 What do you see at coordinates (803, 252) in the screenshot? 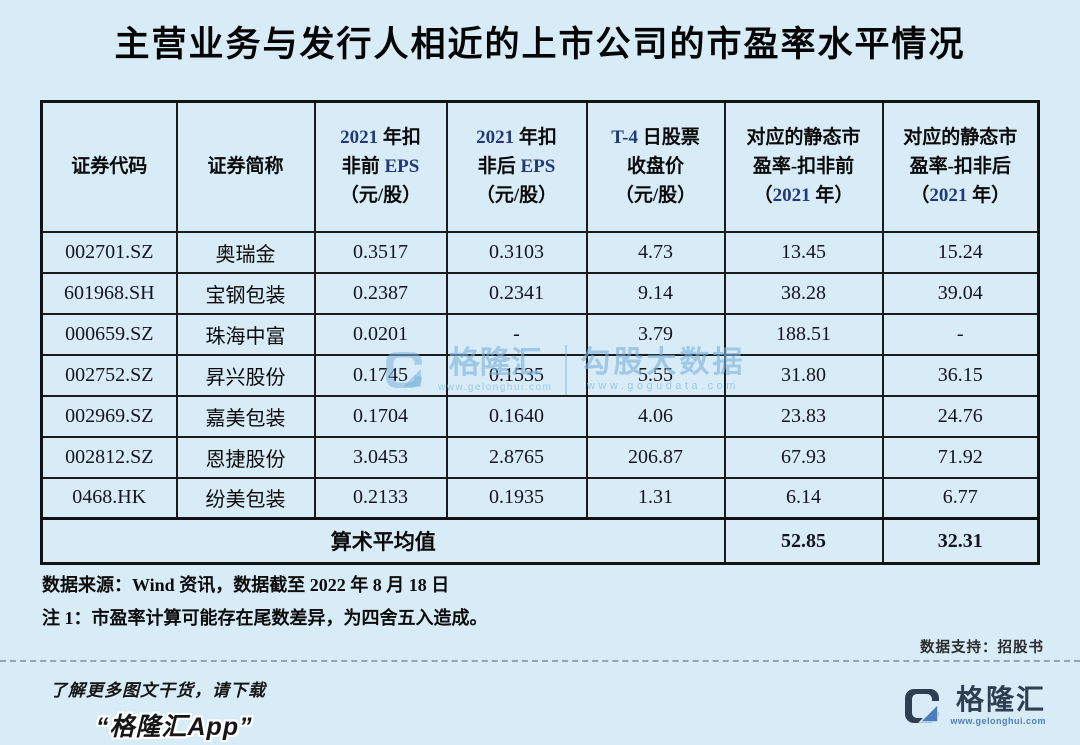
I see `cell-pe_pre: 13.45` at bounding box center [803, 252].